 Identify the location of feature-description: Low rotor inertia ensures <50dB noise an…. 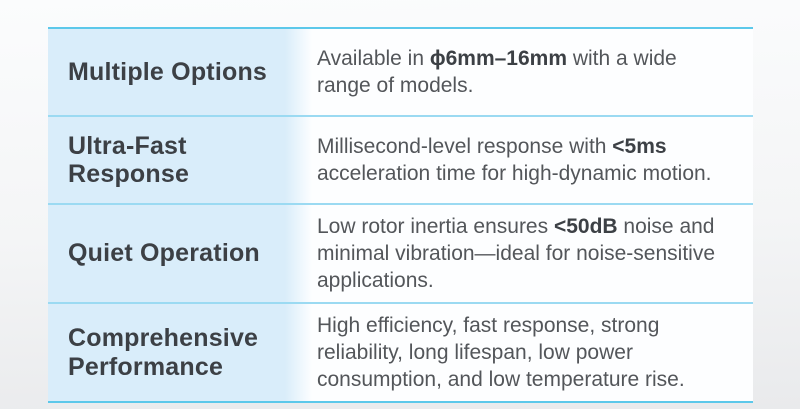
(516, 253).